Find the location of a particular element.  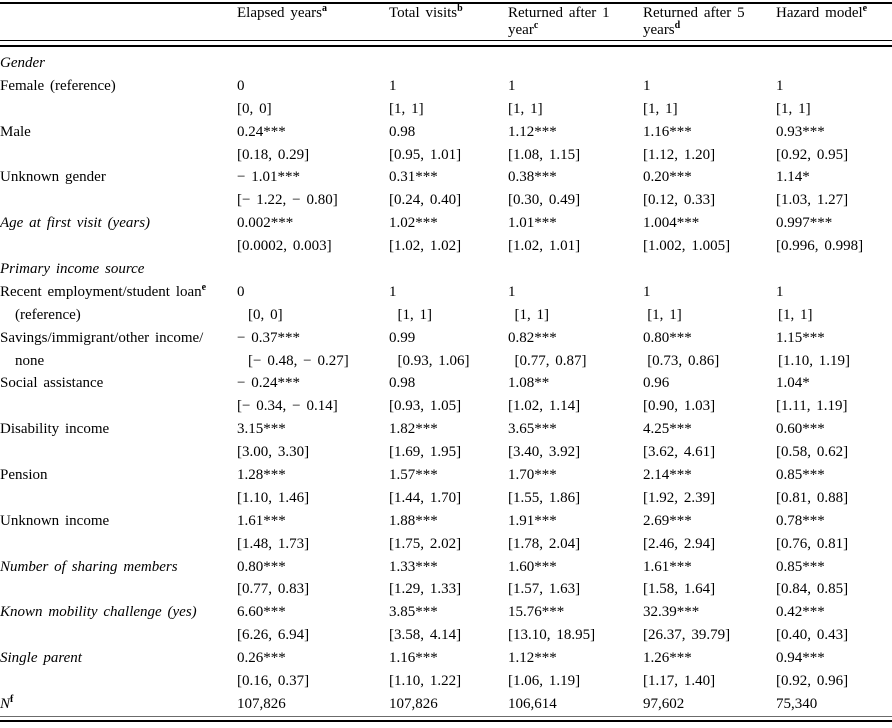

row-label: Female (reference) is located at coordinates (58, 85).